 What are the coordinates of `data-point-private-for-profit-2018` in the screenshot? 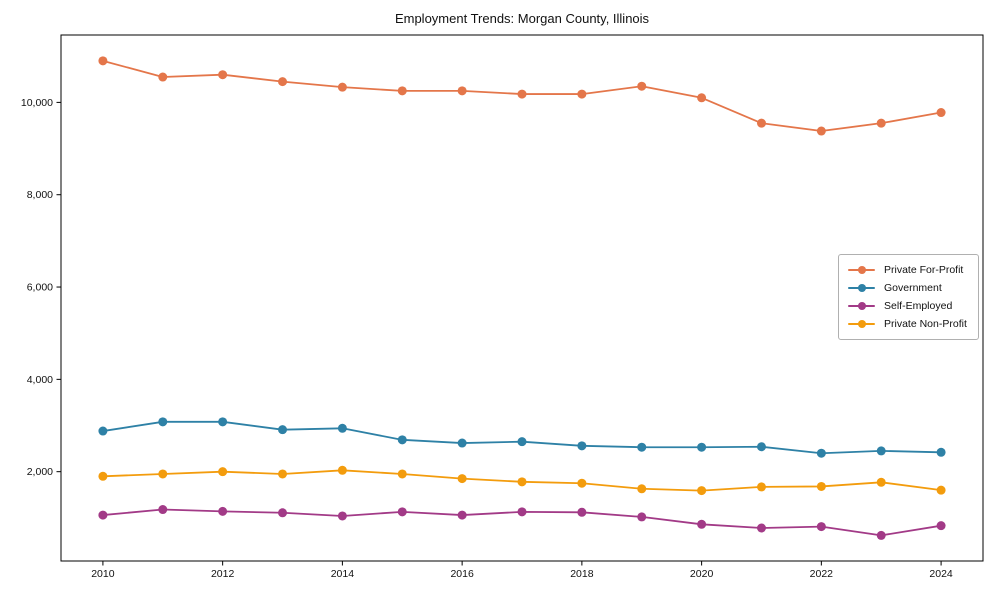 It's located at (582, 94).